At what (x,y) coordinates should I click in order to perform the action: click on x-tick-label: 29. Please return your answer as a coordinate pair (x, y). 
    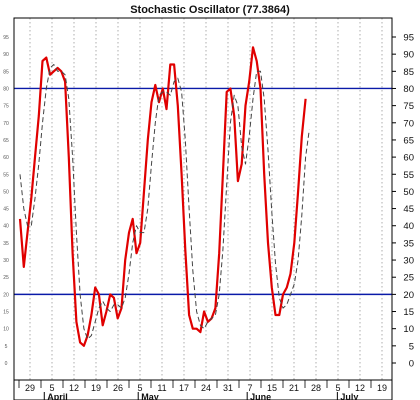
    Looking at the image, I should click on (30, 388).